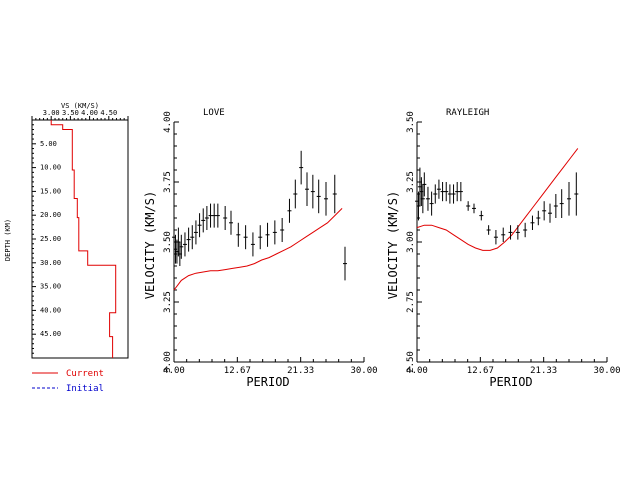 The height and width of the screenshot is (480, 640). I want to click on depth-x-tick-label: 4.00, so click(89, 113).